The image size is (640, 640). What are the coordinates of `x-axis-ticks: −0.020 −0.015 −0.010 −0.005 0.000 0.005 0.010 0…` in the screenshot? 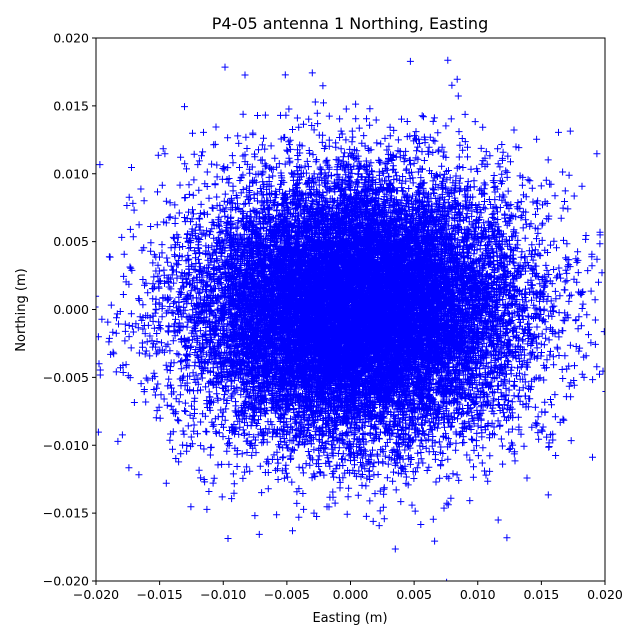 It's located at (348, 591).